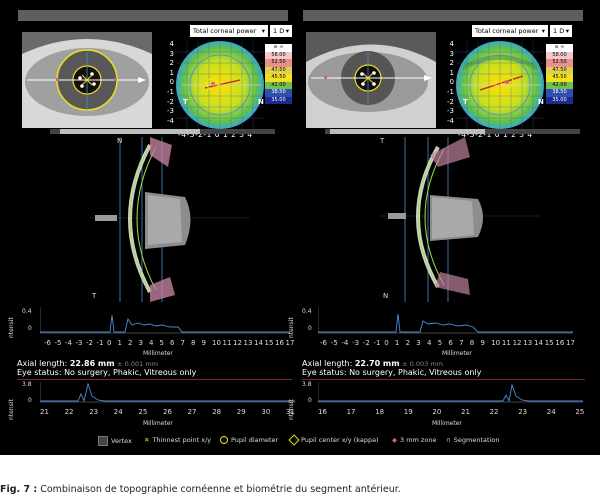 The width and height of the screenshot is (600, 496). Describe the element at coordinates (177, 440) in the screenshot. I see `legend-thinnest-point: ✕ Thinnest point x/y` at that location.